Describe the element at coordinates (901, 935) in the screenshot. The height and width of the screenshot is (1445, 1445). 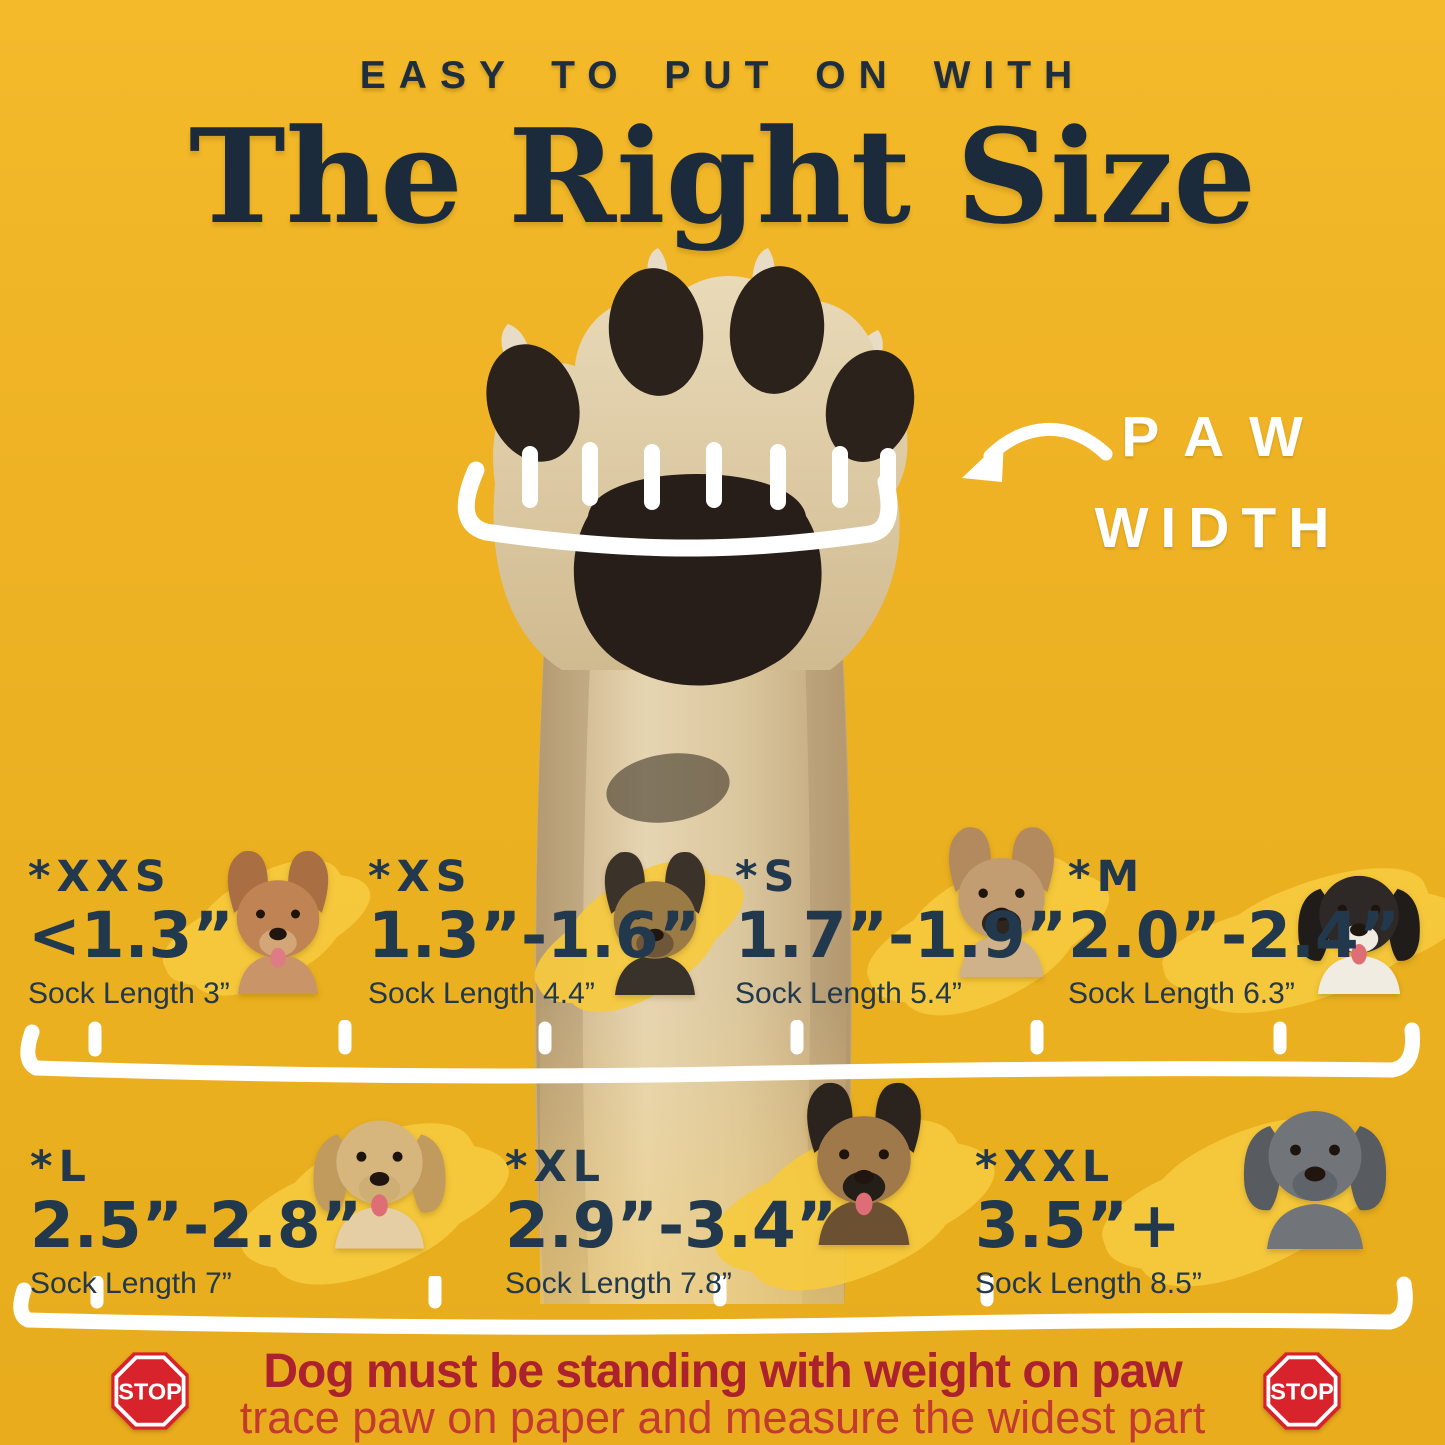
I see `paw-width-range: 1.7”-1.9”` at that location.